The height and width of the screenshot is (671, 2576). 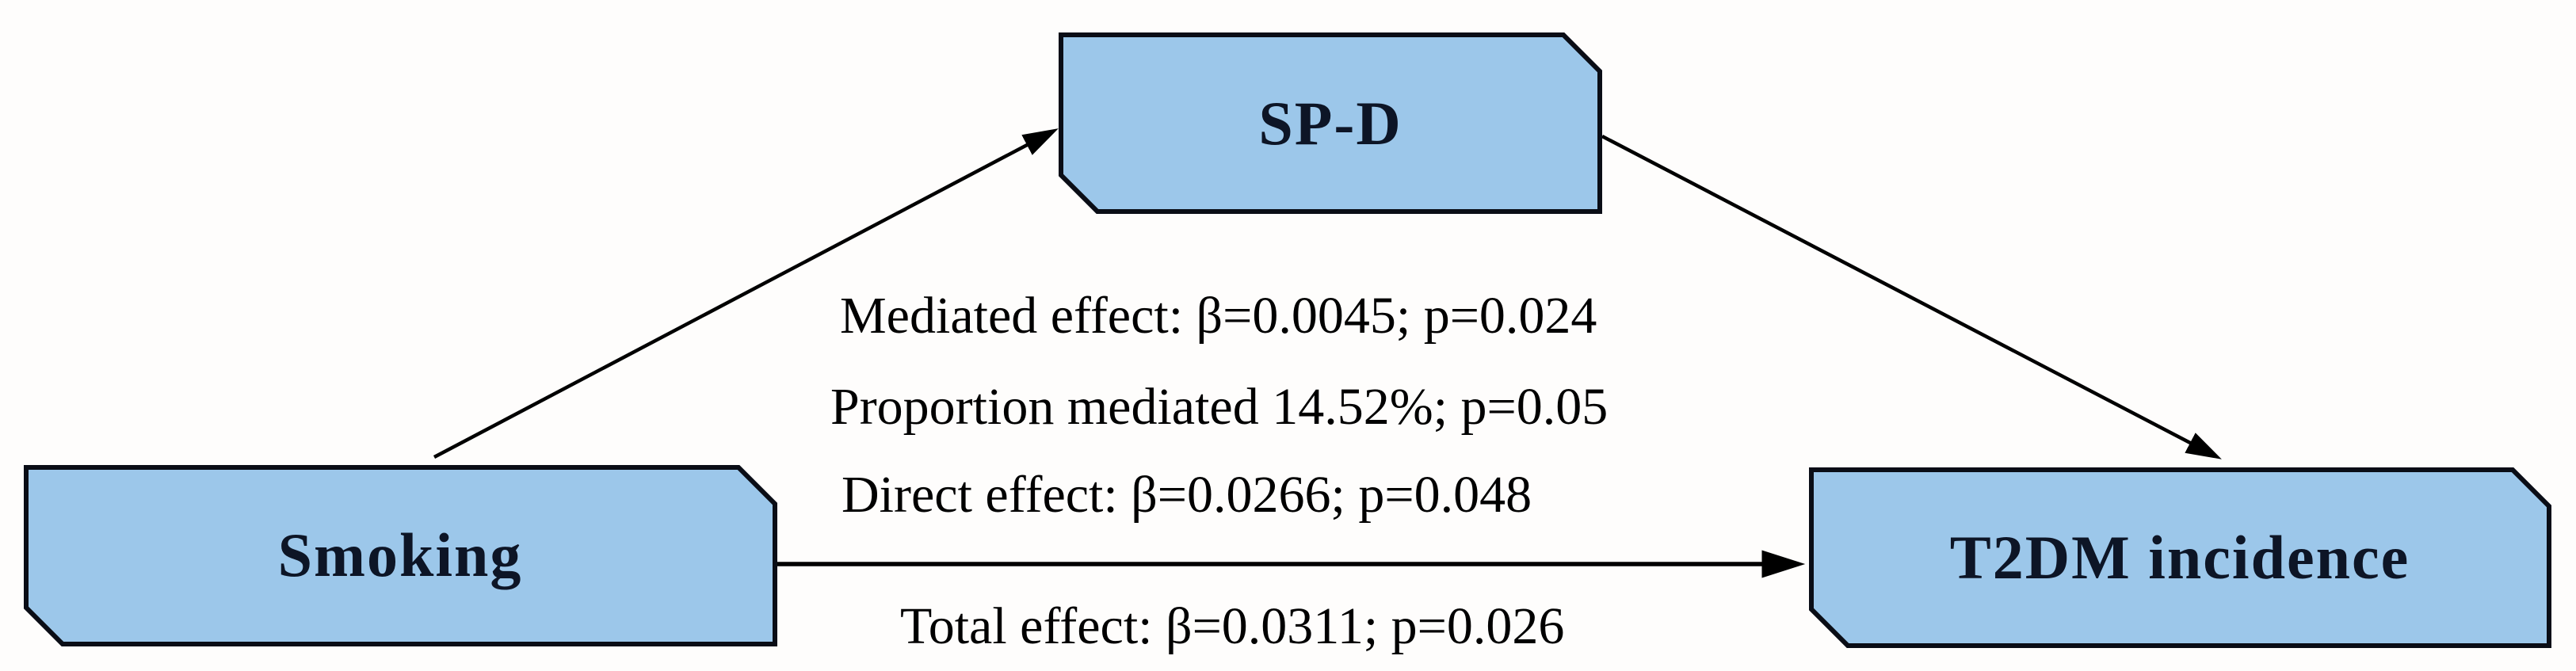 I want to click on node-outcome: T2DM incidence, so click(x=2180, y=557).